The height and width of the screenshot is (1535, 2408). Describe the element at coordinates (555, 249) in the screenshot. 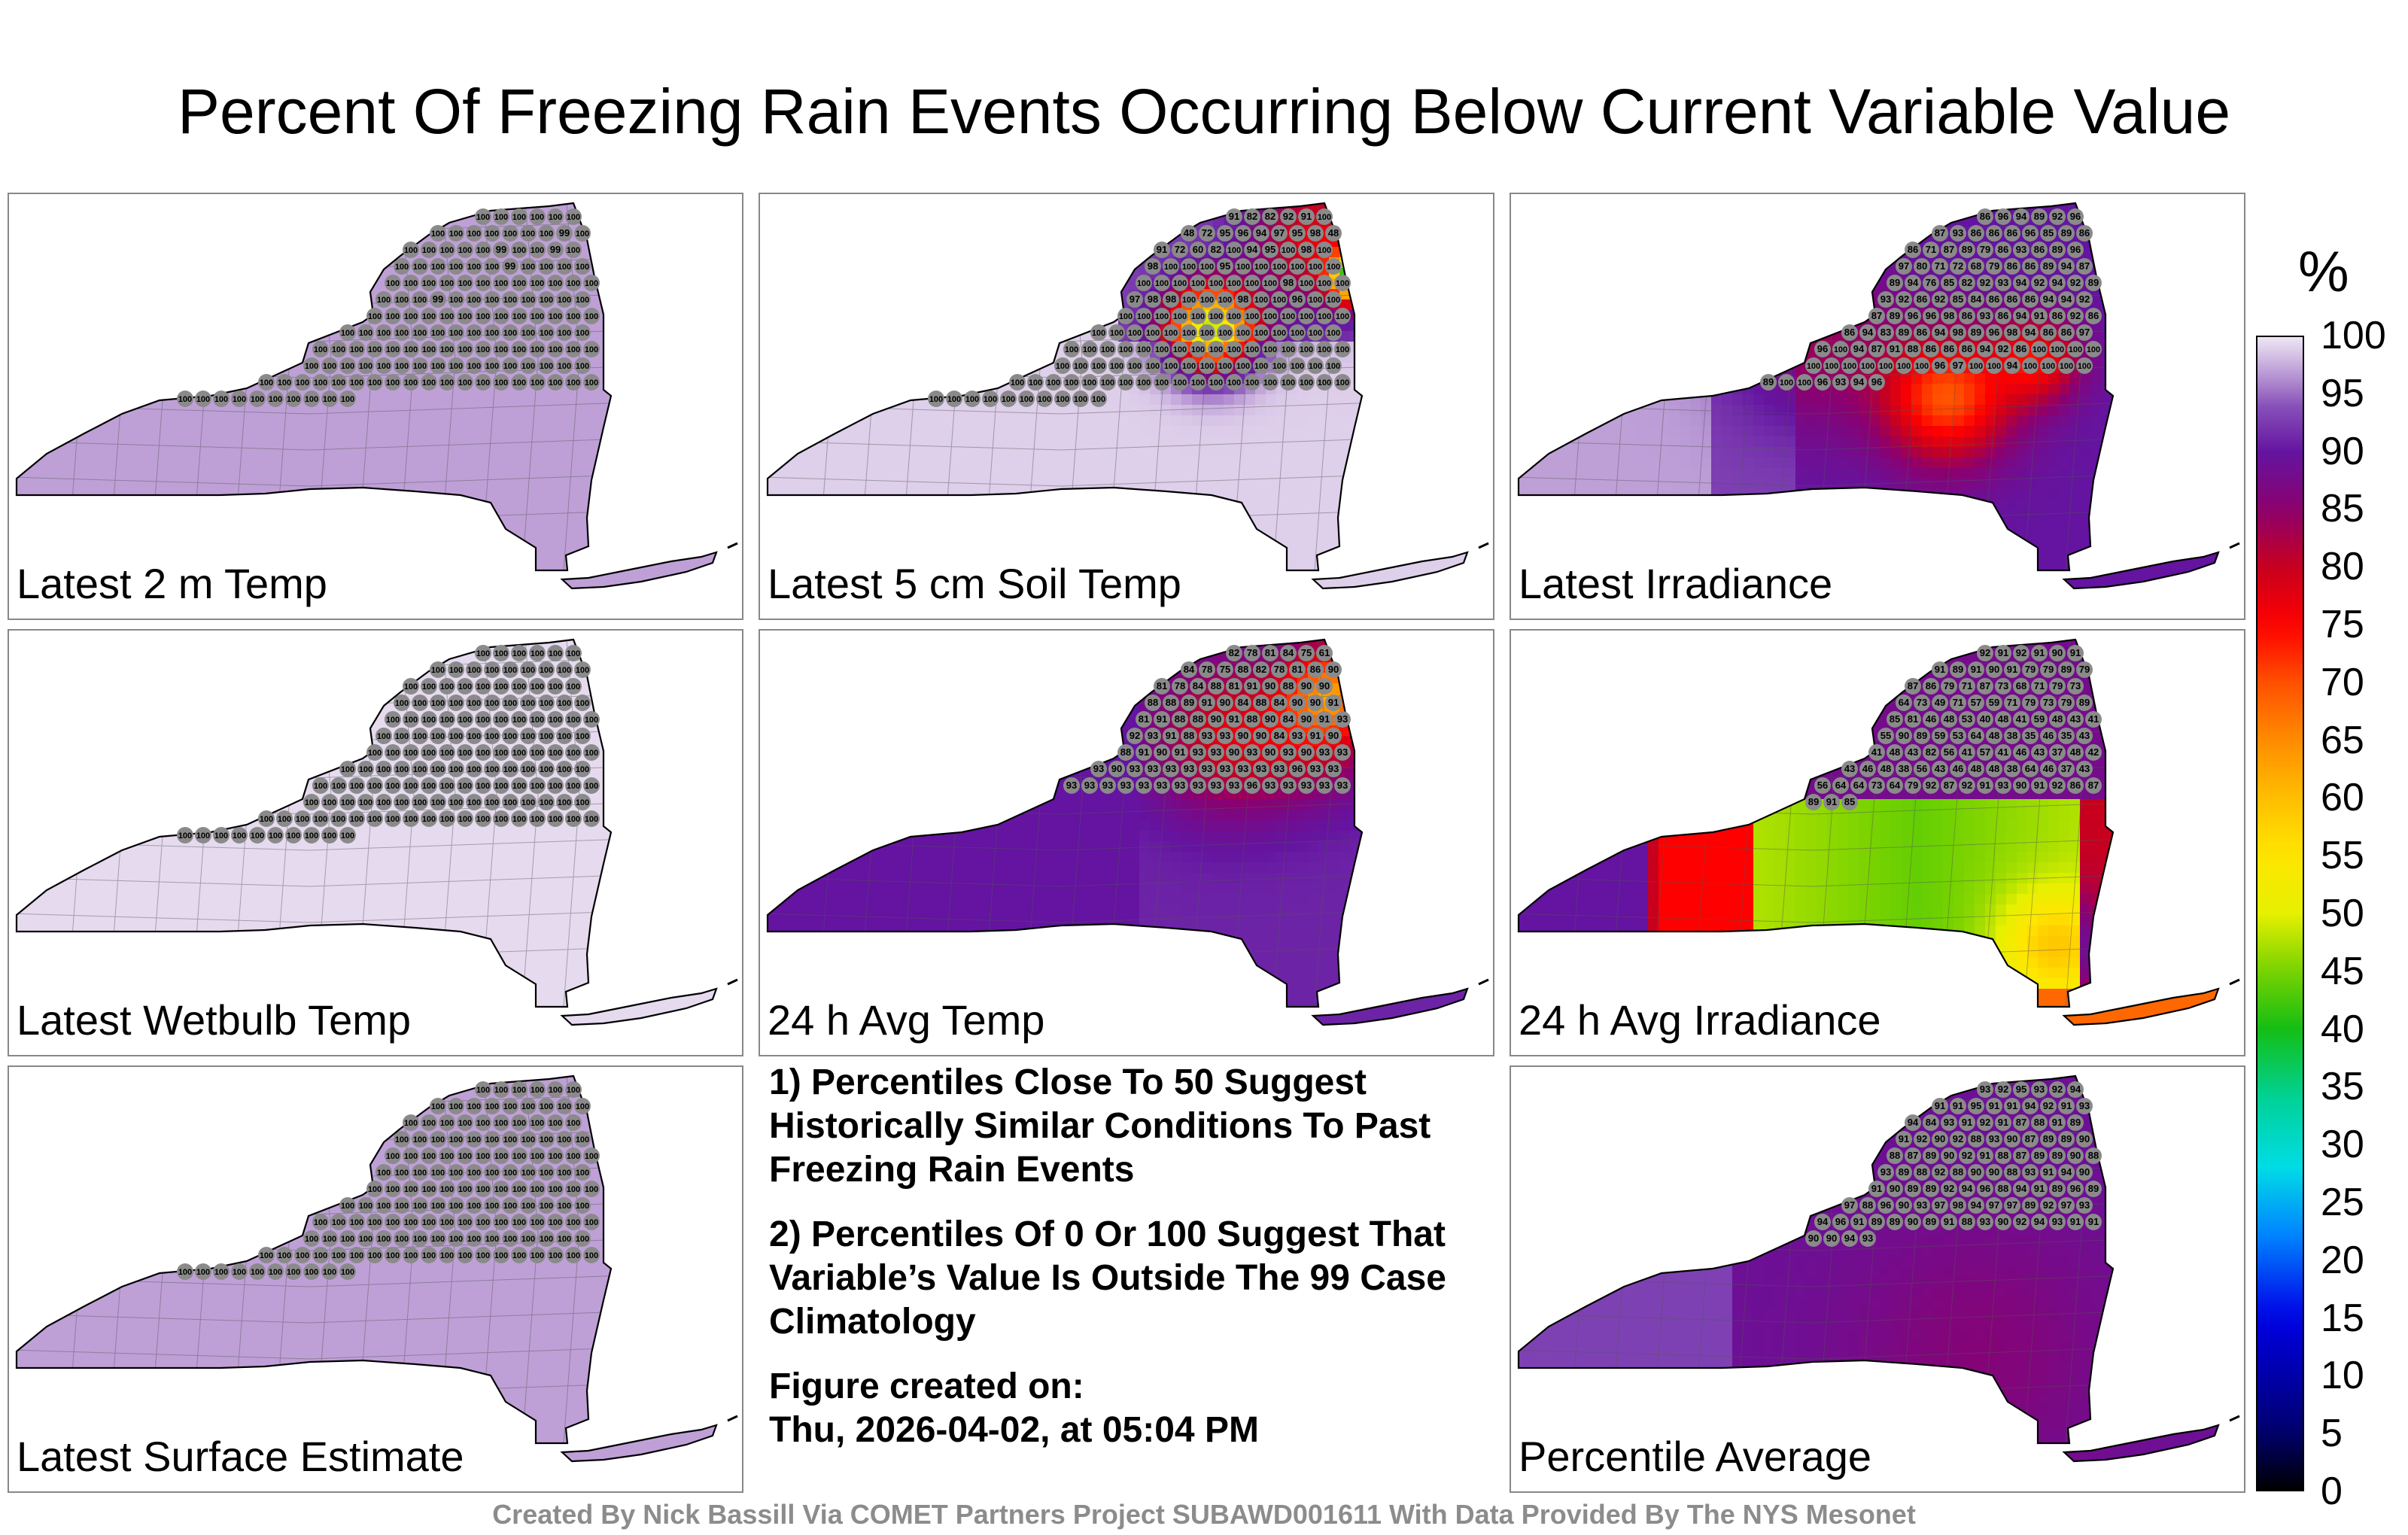

I see `station-value: 99` at that location.